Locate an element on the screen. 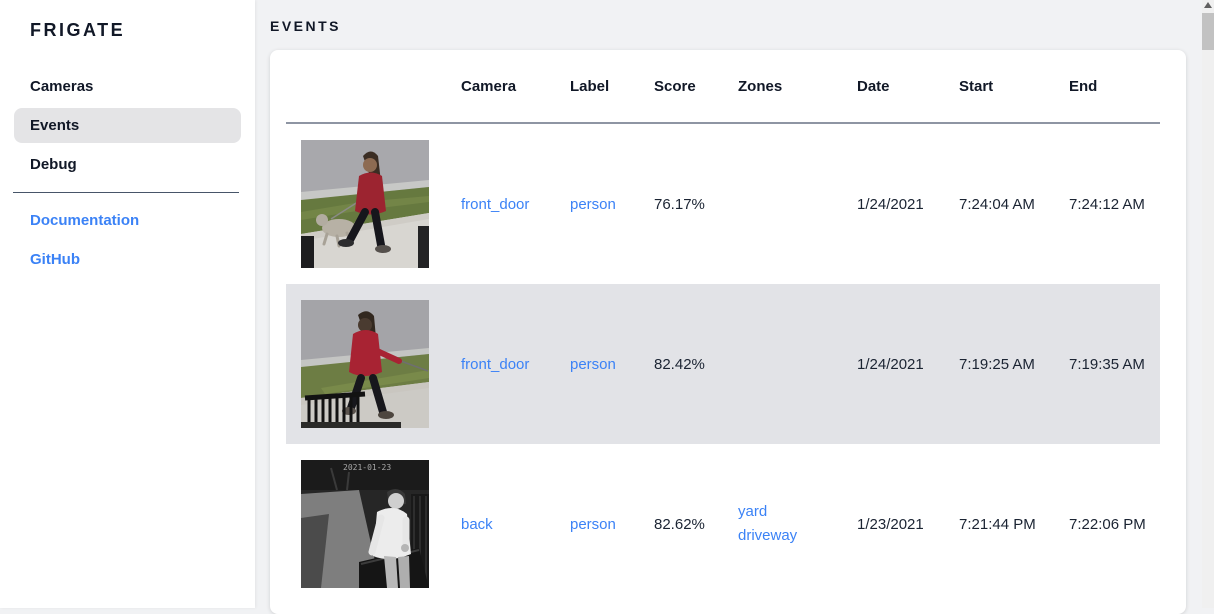  app-title: FRIGATE is located at coordinates (78, 30).